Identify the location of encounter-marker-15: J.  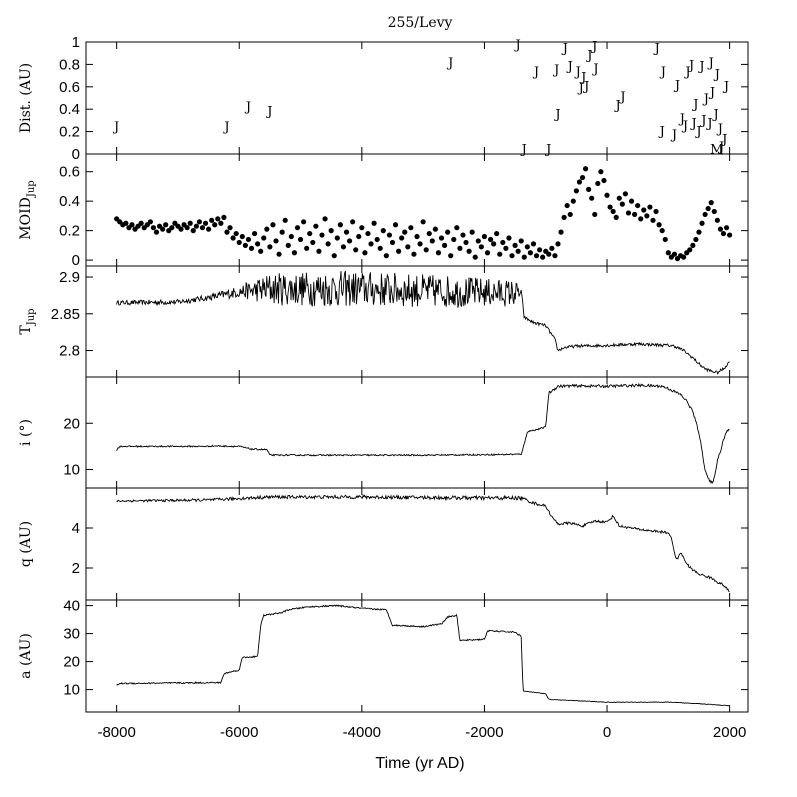
(582, 78).